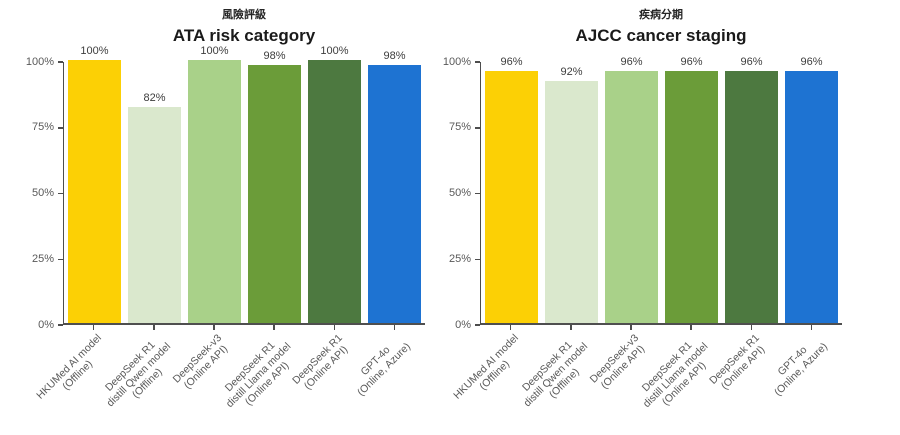  I want to click on chart-title: ATA risk category, so click(244, 35).